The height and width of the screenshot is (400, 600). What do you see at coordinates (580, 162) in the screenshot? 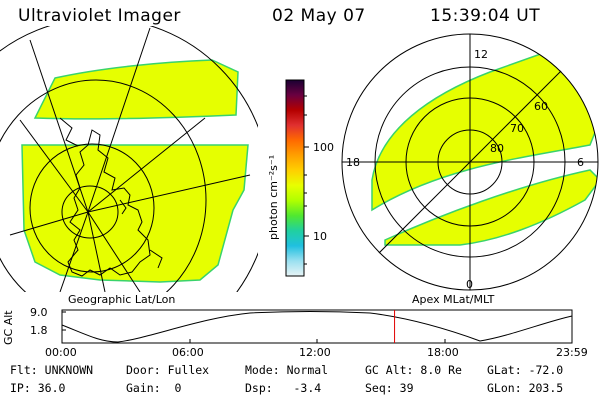
I see `mlt-label-6: 6` at bounding box center [580, 162].